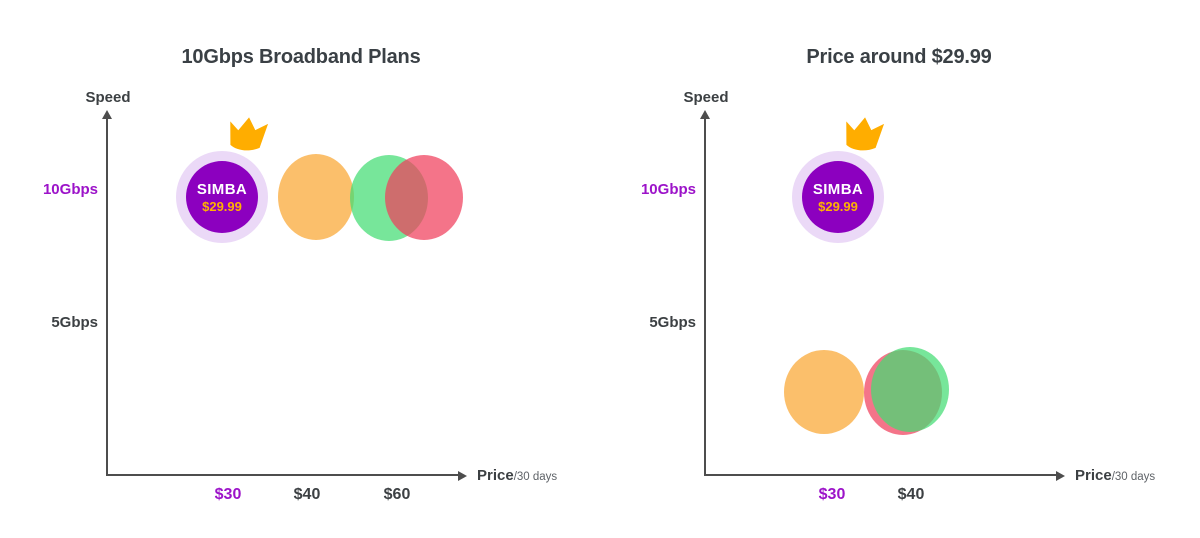 This screenshot has height=538, width=1200. Describe the element at coordinates (249, 134) in the screenshot. I see `left-crown-icon` at that location.